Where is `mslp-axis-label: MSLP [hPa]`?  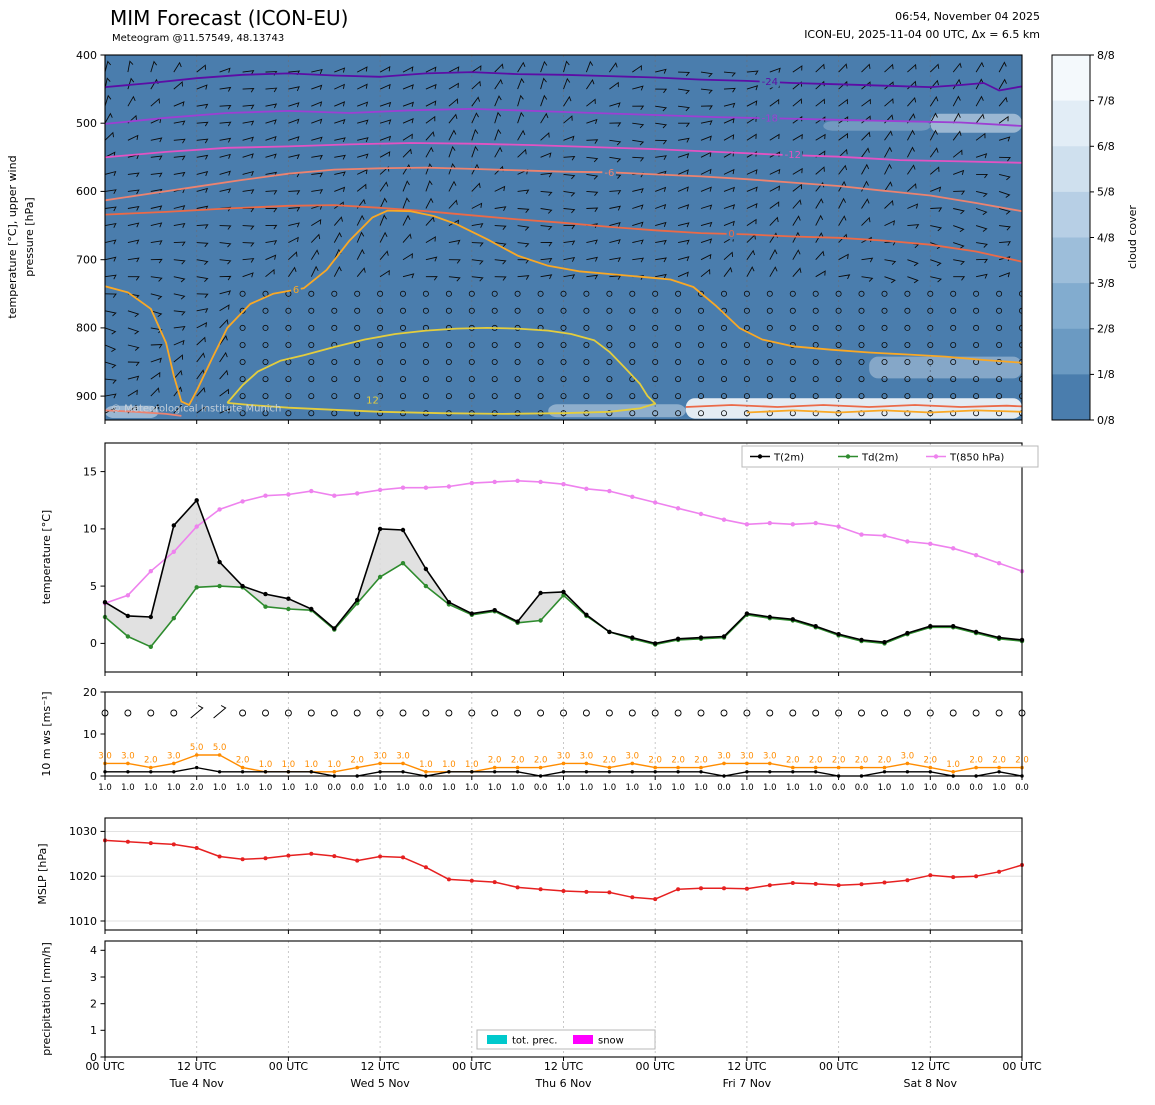 mslp-axis-label: MSLP [hPa] is located at coordinates (42, 873).